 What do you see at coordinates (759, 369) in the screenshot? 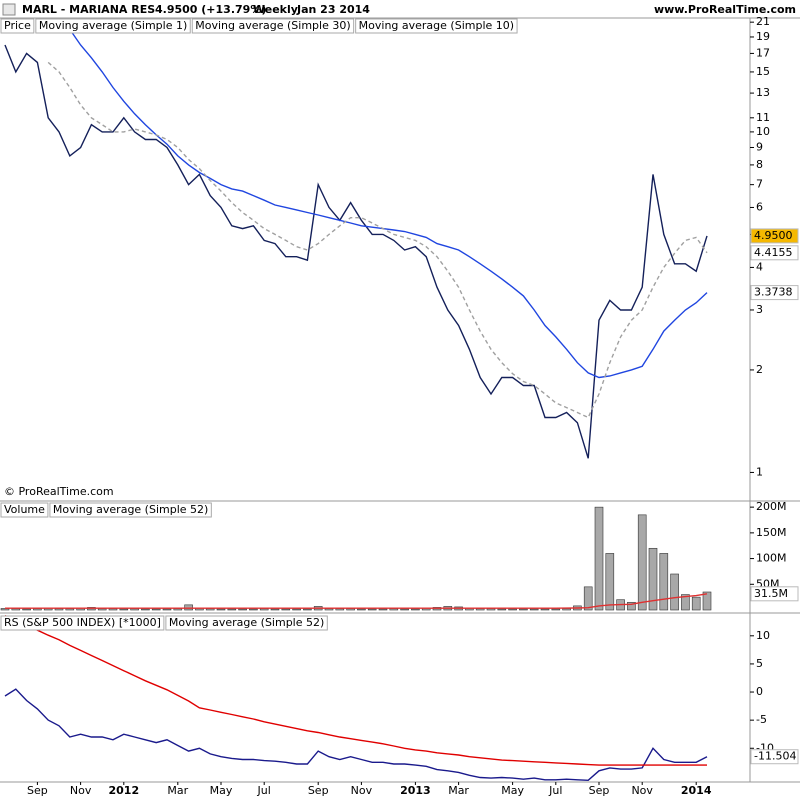
I see `y-tick-label: 2` at bounding box center [759, 369].